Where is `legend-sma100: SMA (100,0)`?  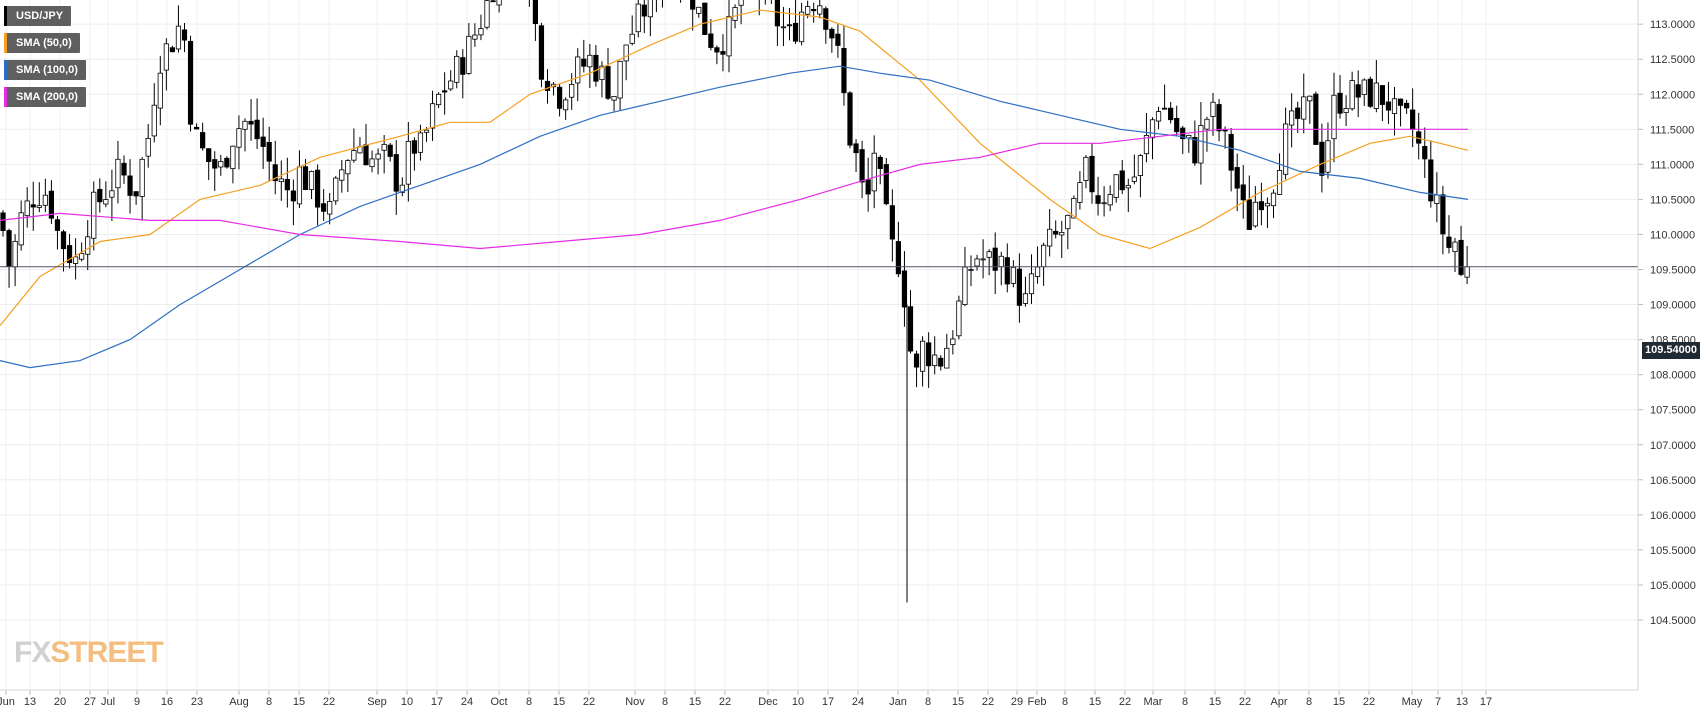
legend-sma100: SMA (100,0) is located at coordinates (45, 70).